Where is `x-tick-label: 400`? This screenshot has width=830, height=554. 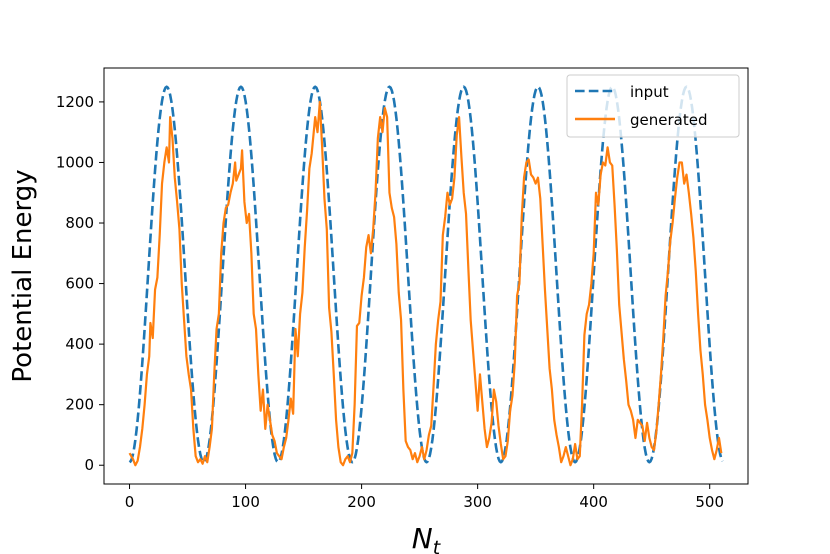
x-tick-label: 400 is located at coordinates (593, 502).